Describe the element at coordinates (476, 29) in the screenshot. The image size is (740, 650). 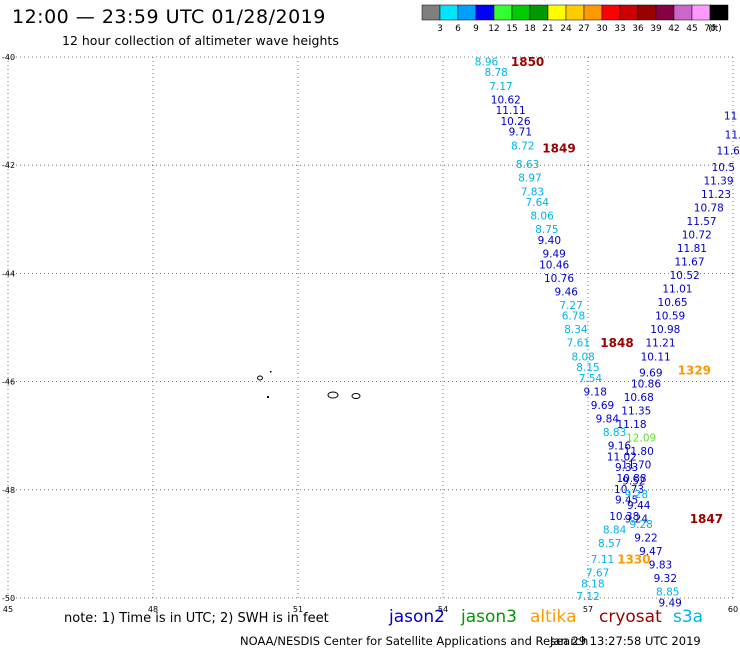
I see `colorbar-tick-label: 9` at that location.